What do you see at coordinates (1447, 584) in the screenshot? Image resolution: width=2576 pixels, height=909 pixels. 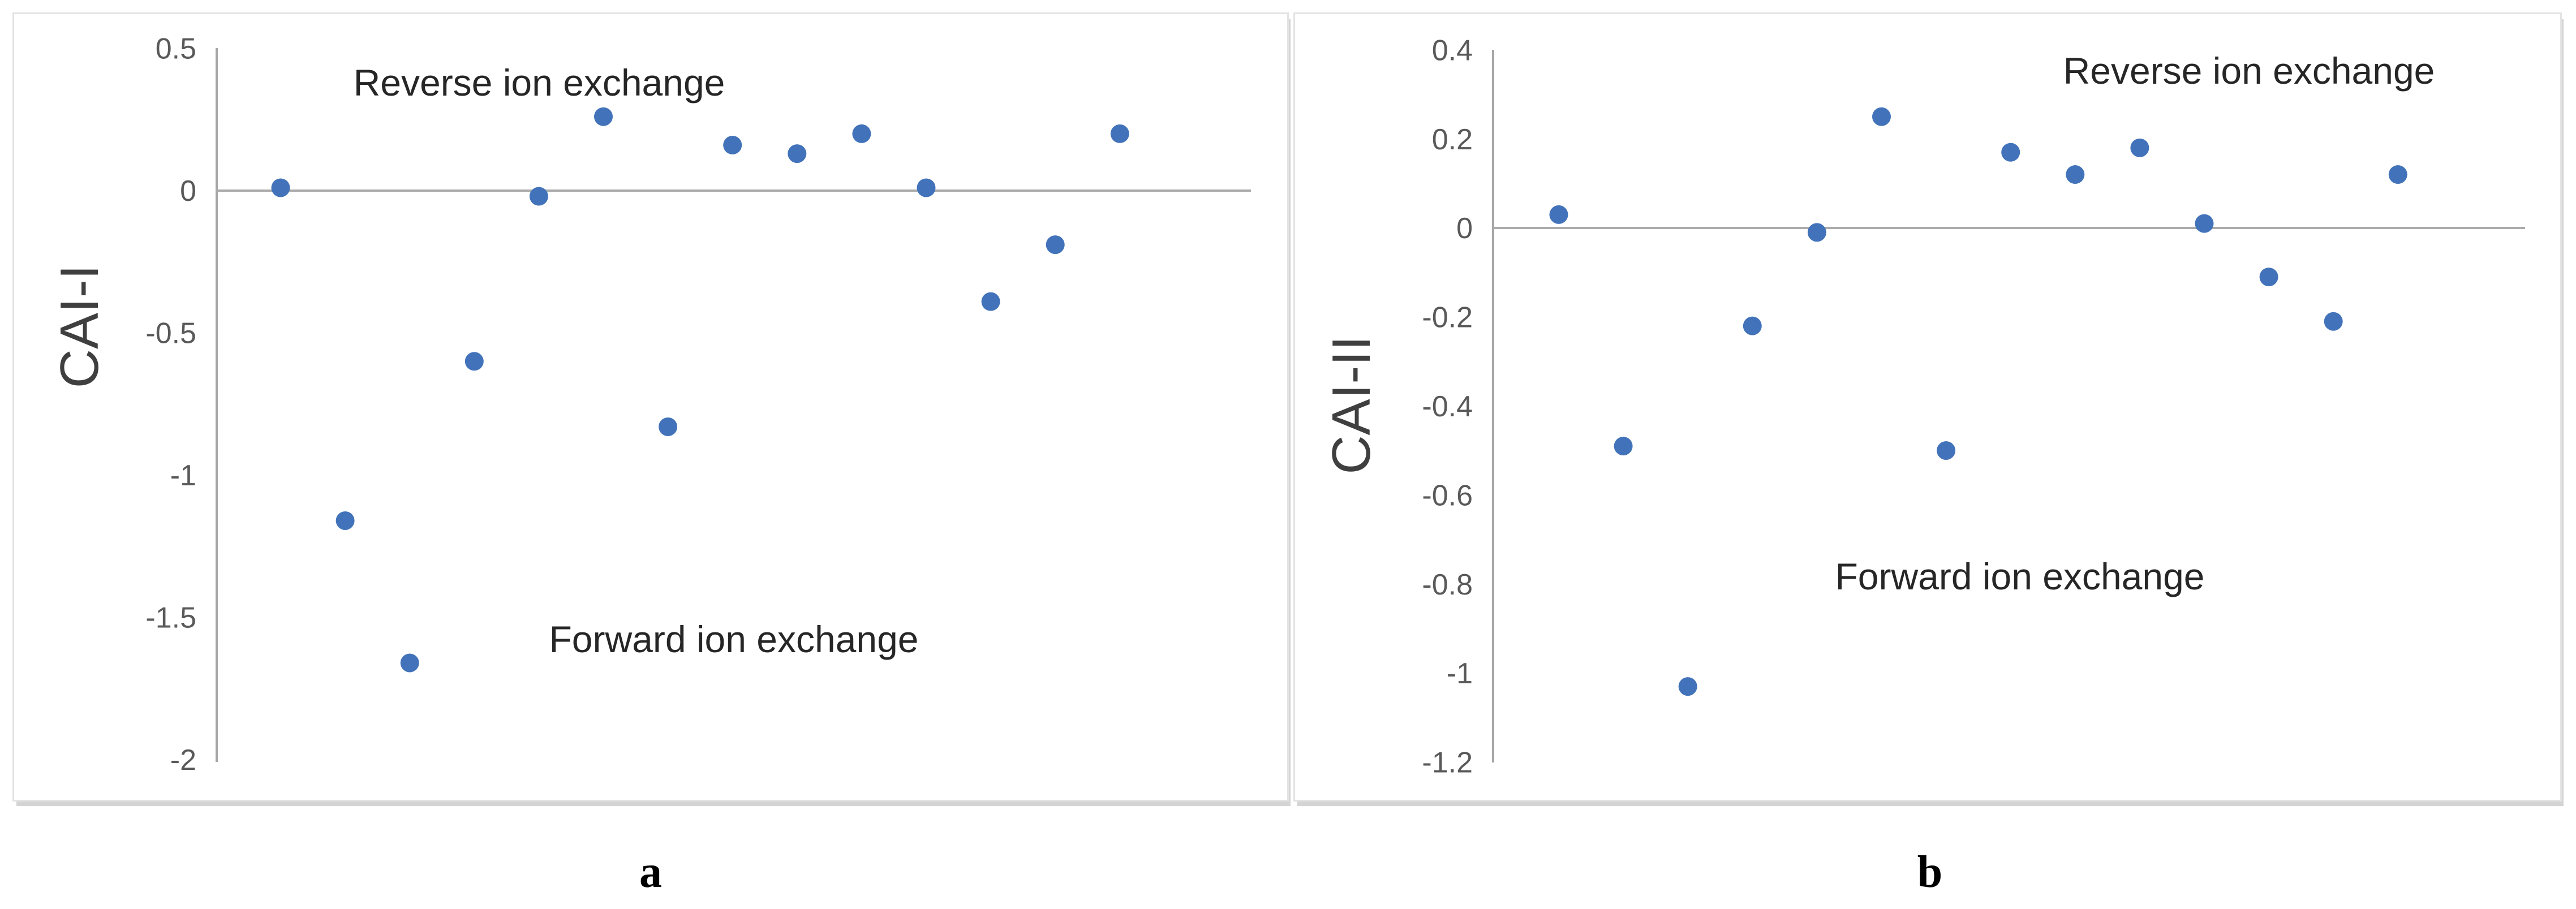 I see `y-tick-label: -0.8` at bounding box center [1447, 584].